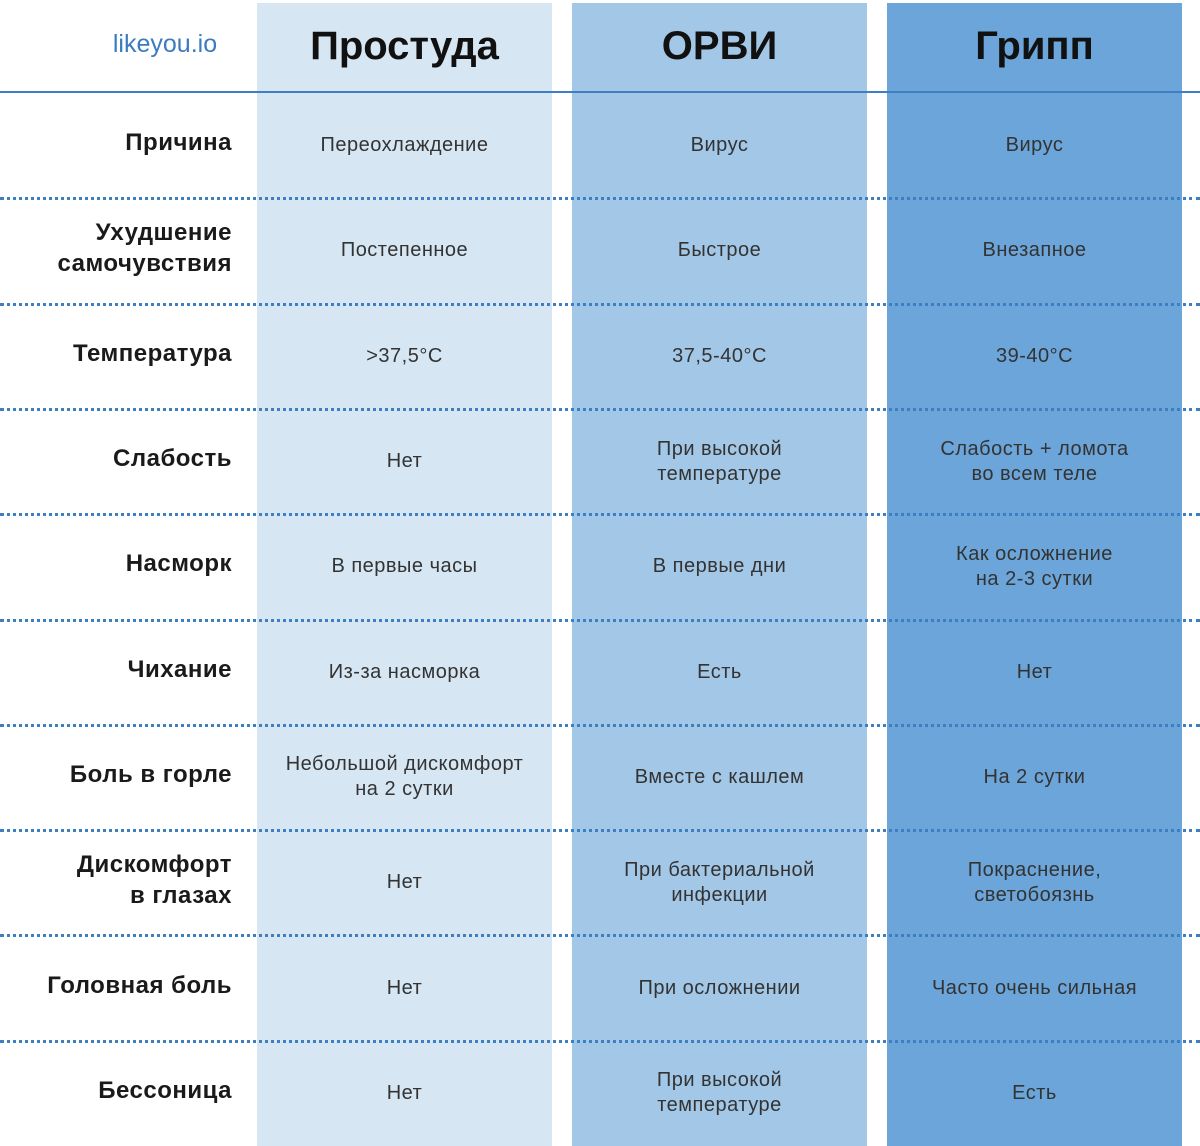  Describe the element at coordinates (1034, 566) in the screenshot. I see `table-cell: Как осложнение на 2-3 сутки` at that location.